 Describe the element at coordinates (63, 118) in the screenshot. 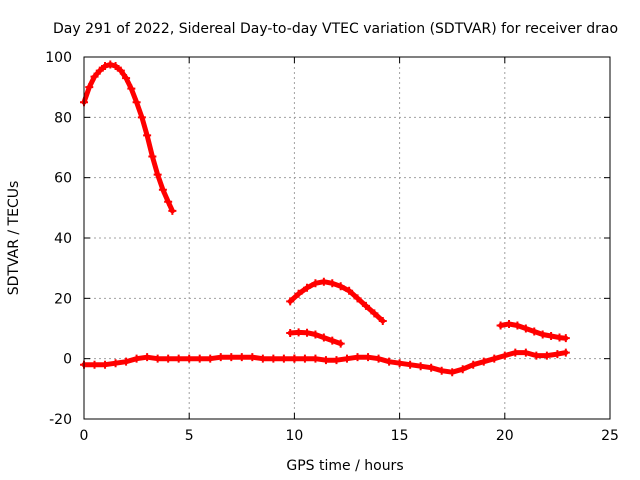

I see `y-tick-label: 80` at that location.